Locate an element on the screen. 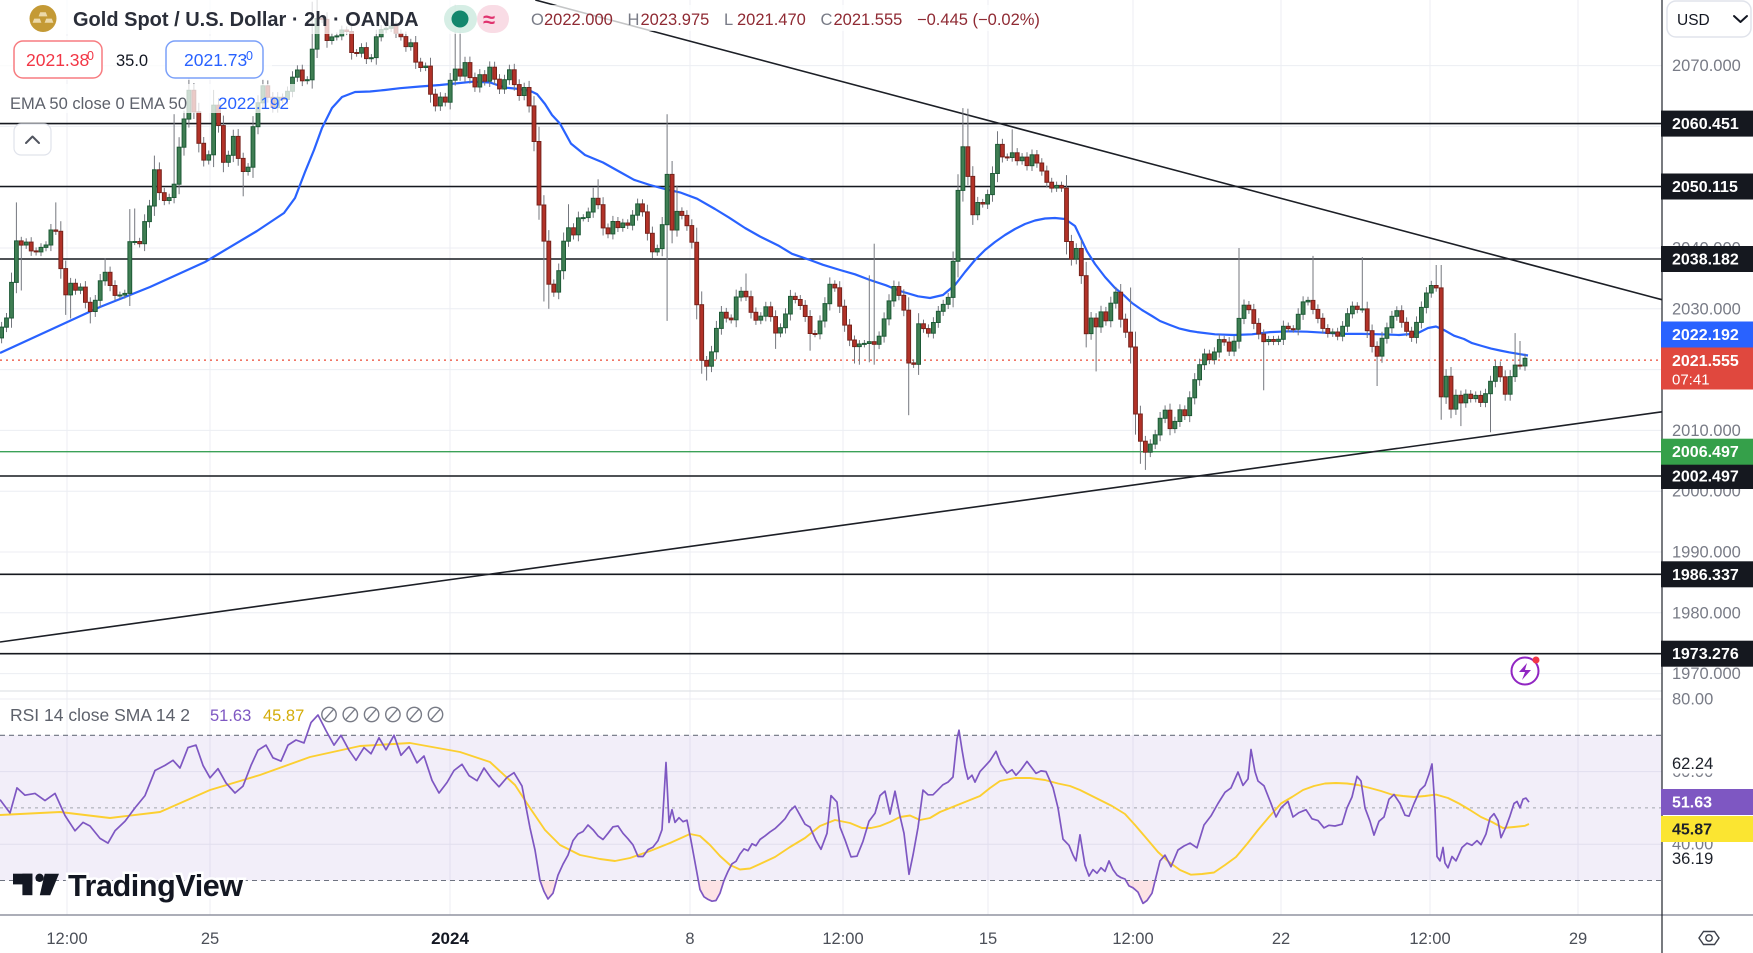  svg-text: 1990.000 is located at coordinates (1706, 553).